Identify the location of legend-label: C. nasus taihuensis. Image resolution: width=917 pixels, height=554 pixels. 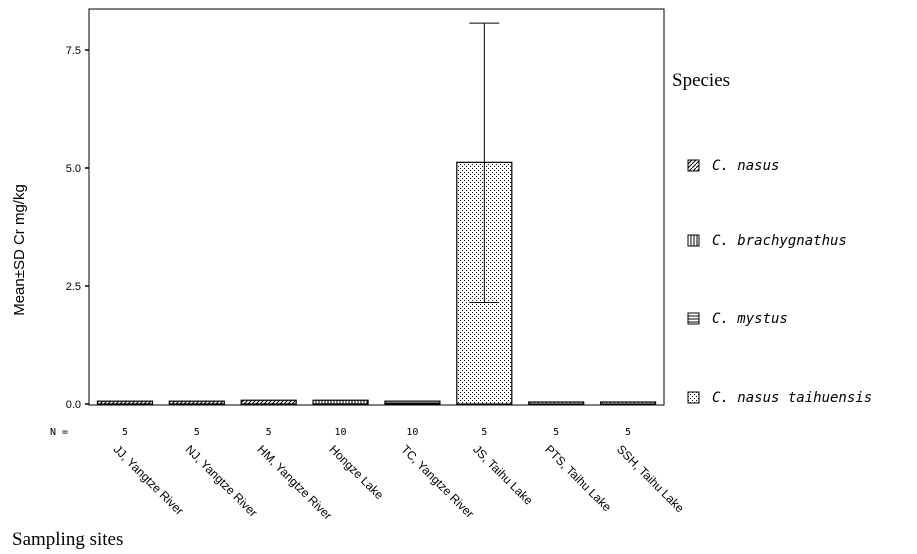
(792, 398).